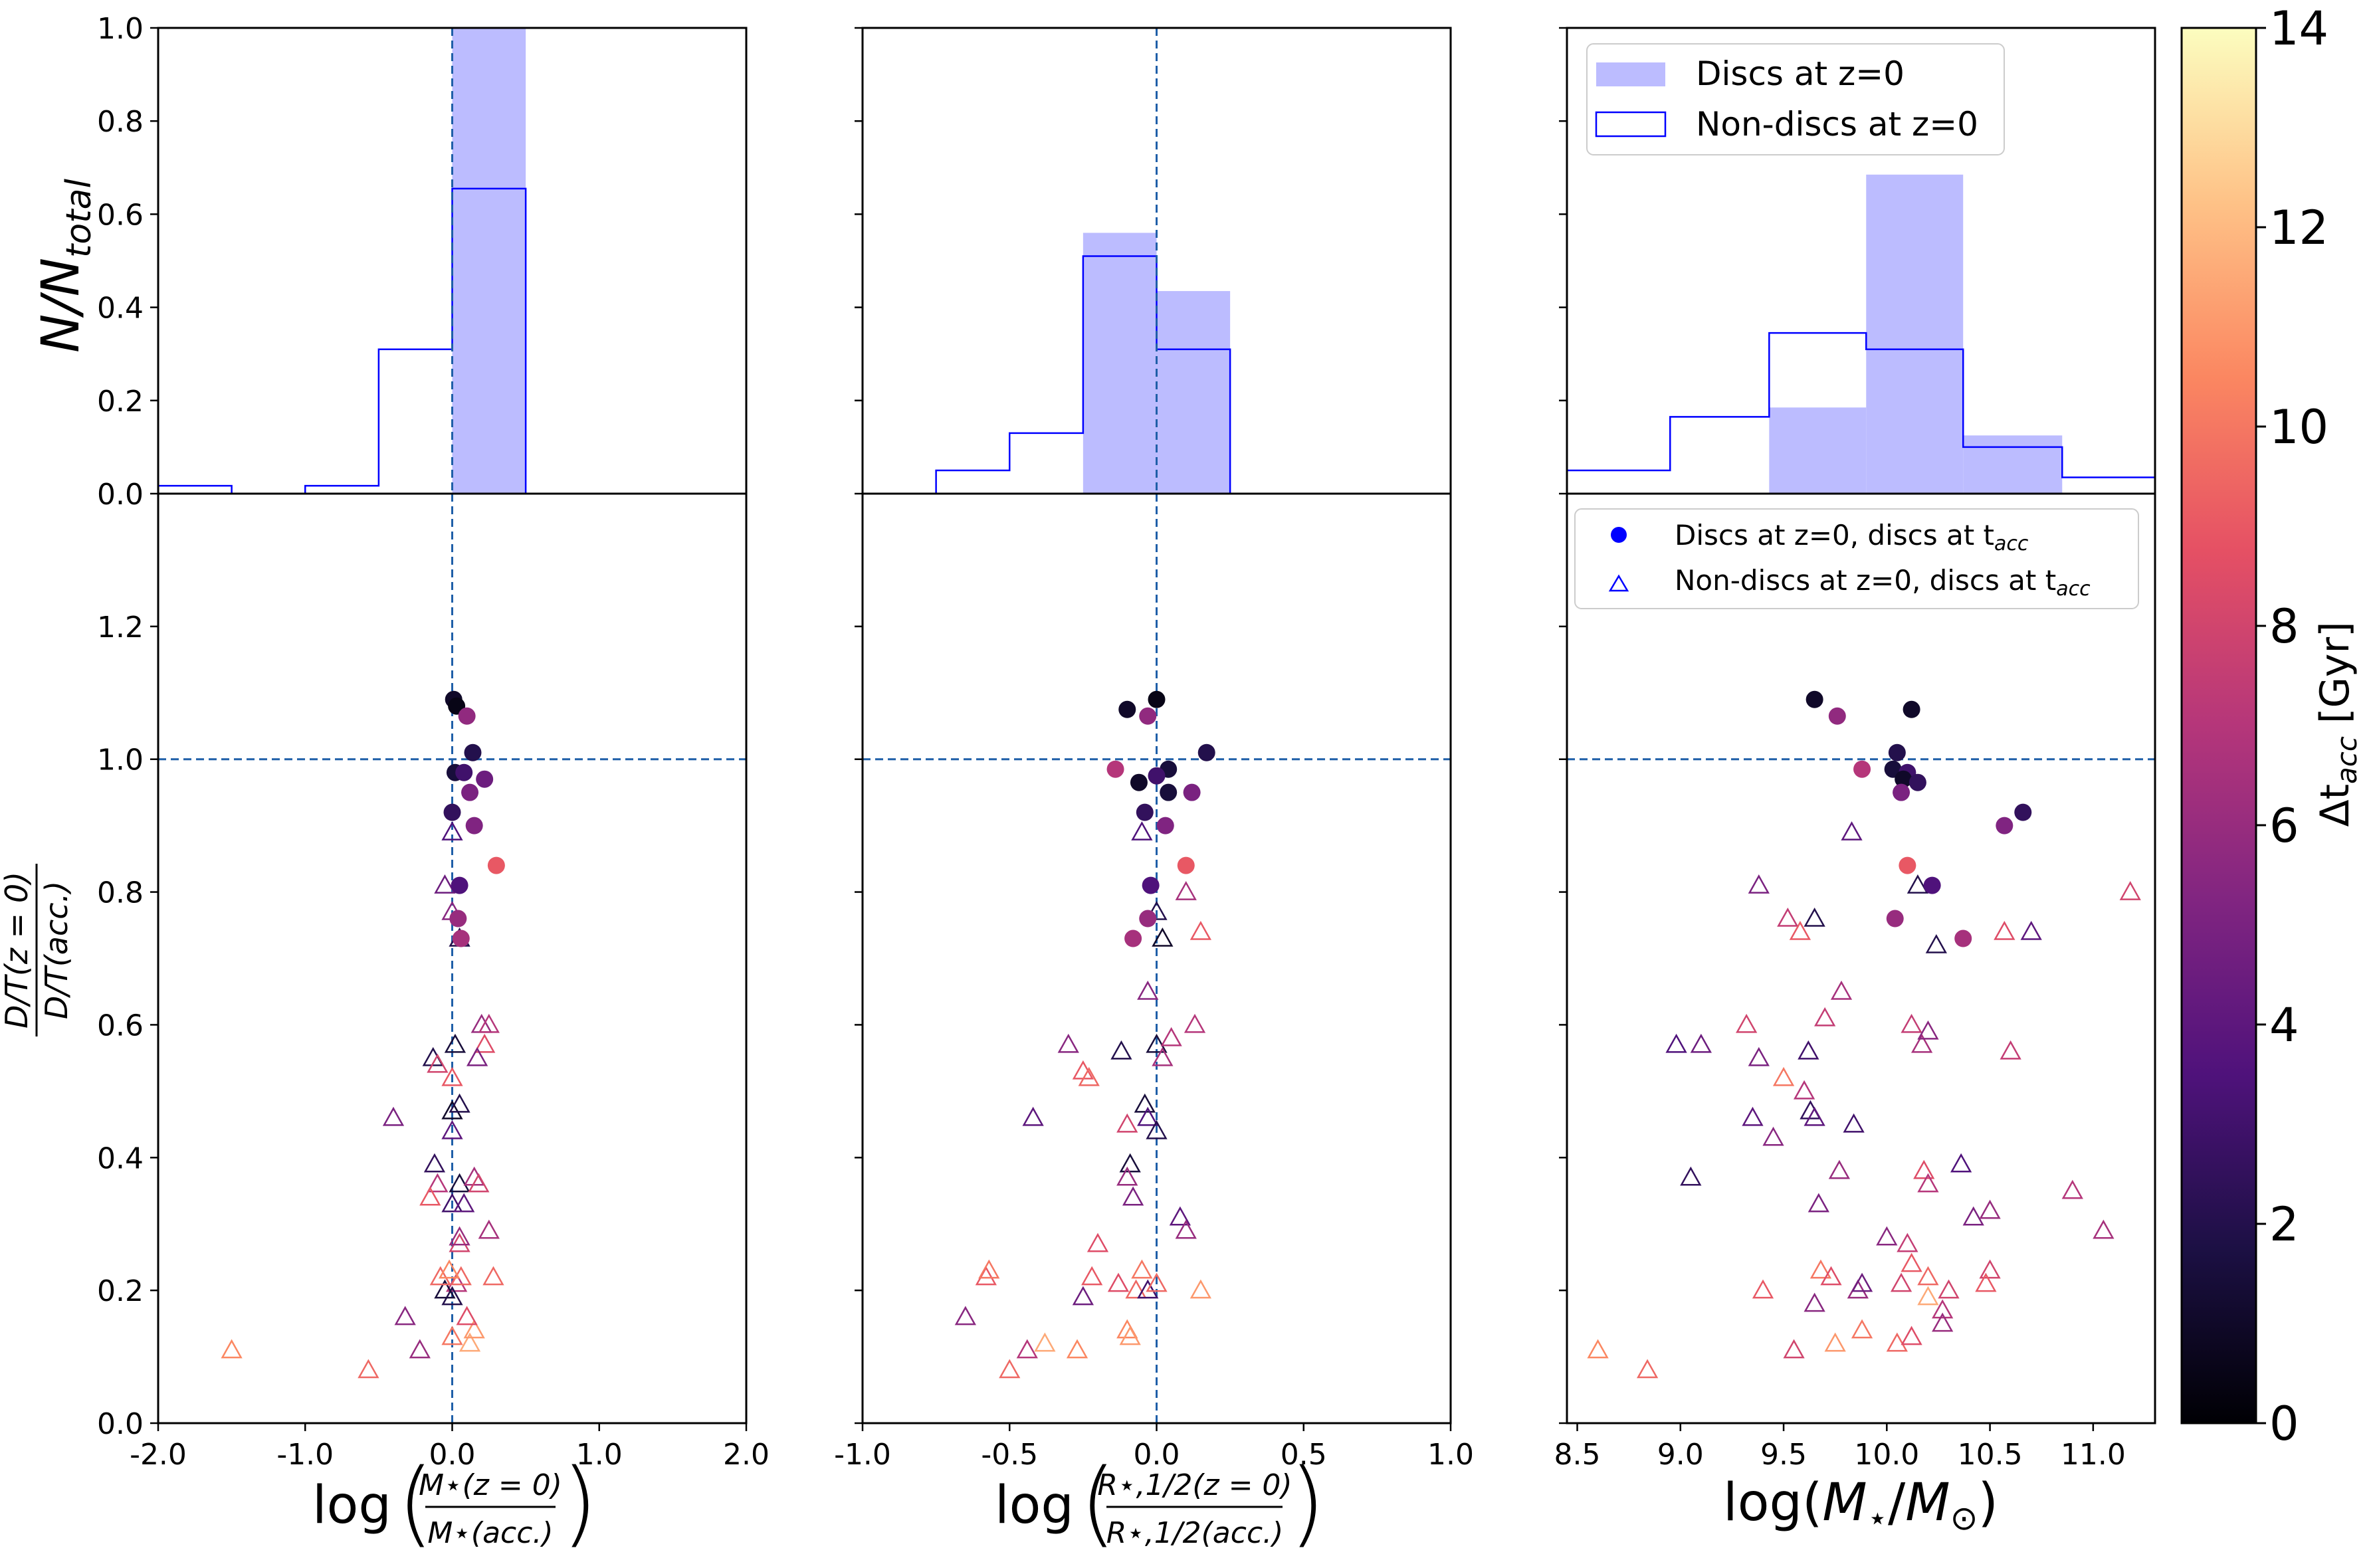 This screenshot has height=1568, width=2375. What do you see at coordinates (863, 1455) in the screenshot?
I see `x-tick-label: -1.0` at bounding box center [863, 1455].